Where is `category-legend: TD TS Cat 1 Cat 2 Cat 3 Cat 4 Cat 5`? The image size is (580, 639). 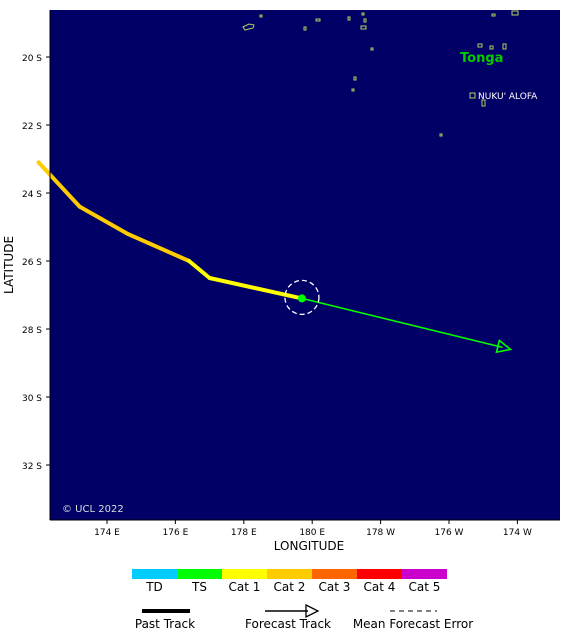 category-legend: TD TS Cat 1 Cat 2 Cat 3 Cat 4 Cat 5 is located at coordinates (289, 581).